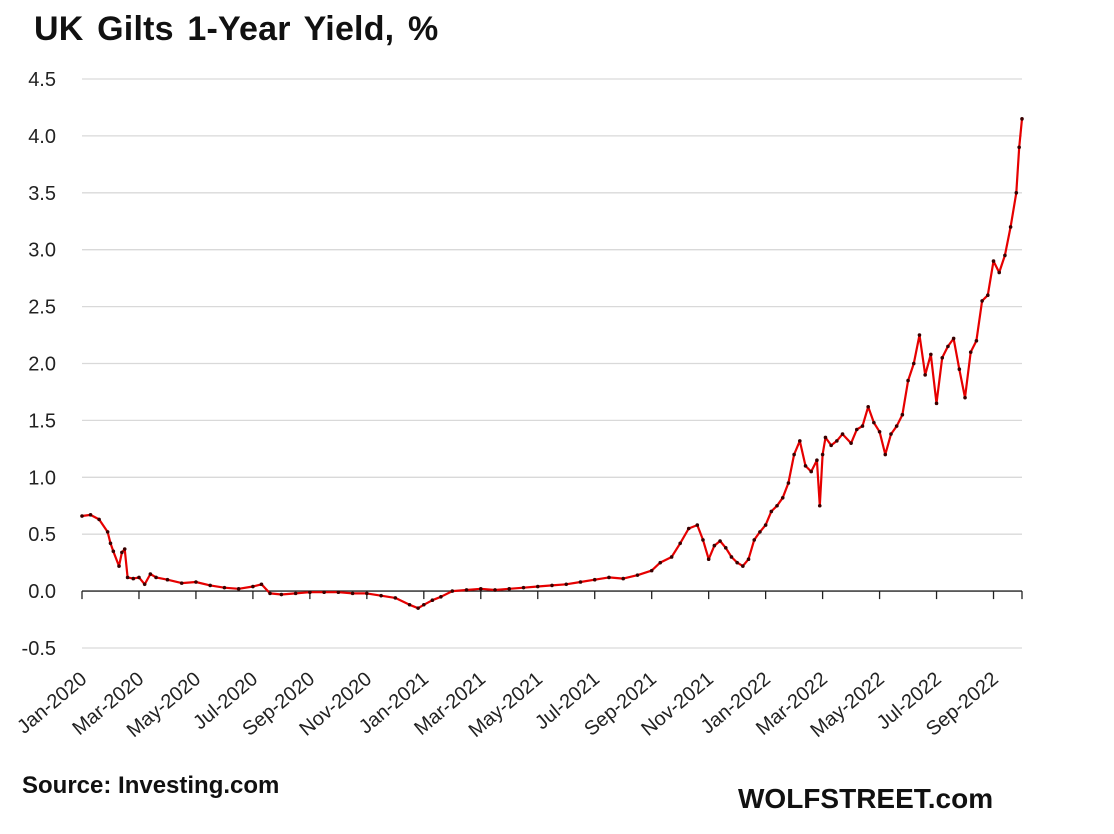 Image resolution: width=1114 pixels, height=834 pixels. Describe the element at coordinates (42, 80) in the screenshot. I see `y-tick-label: 4.5` at that location.